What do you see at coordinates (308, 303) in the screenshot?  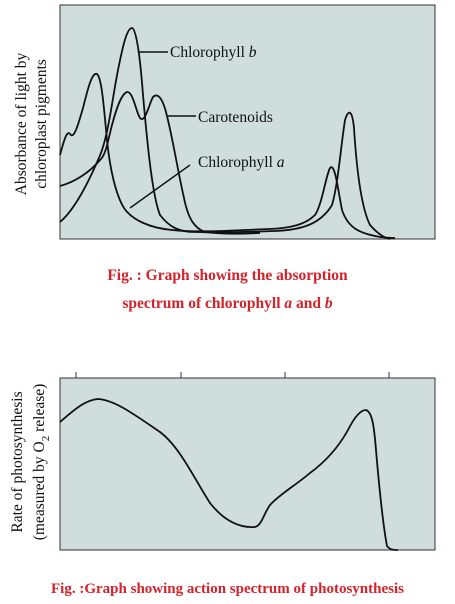 I see `caption2-part-c: and` at bounding box center [308, 303].